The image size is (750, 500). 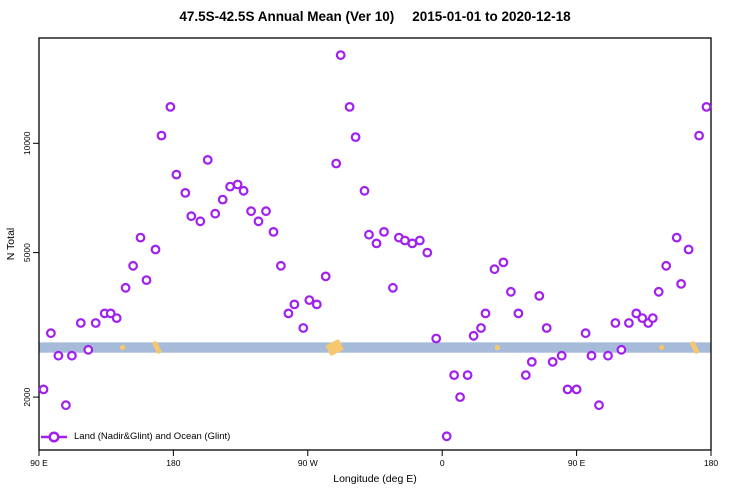 What do you see at coordinates (442, 463) in the screenshot?
I see `x-tick-label: 0` at bounding box center [442, 463].